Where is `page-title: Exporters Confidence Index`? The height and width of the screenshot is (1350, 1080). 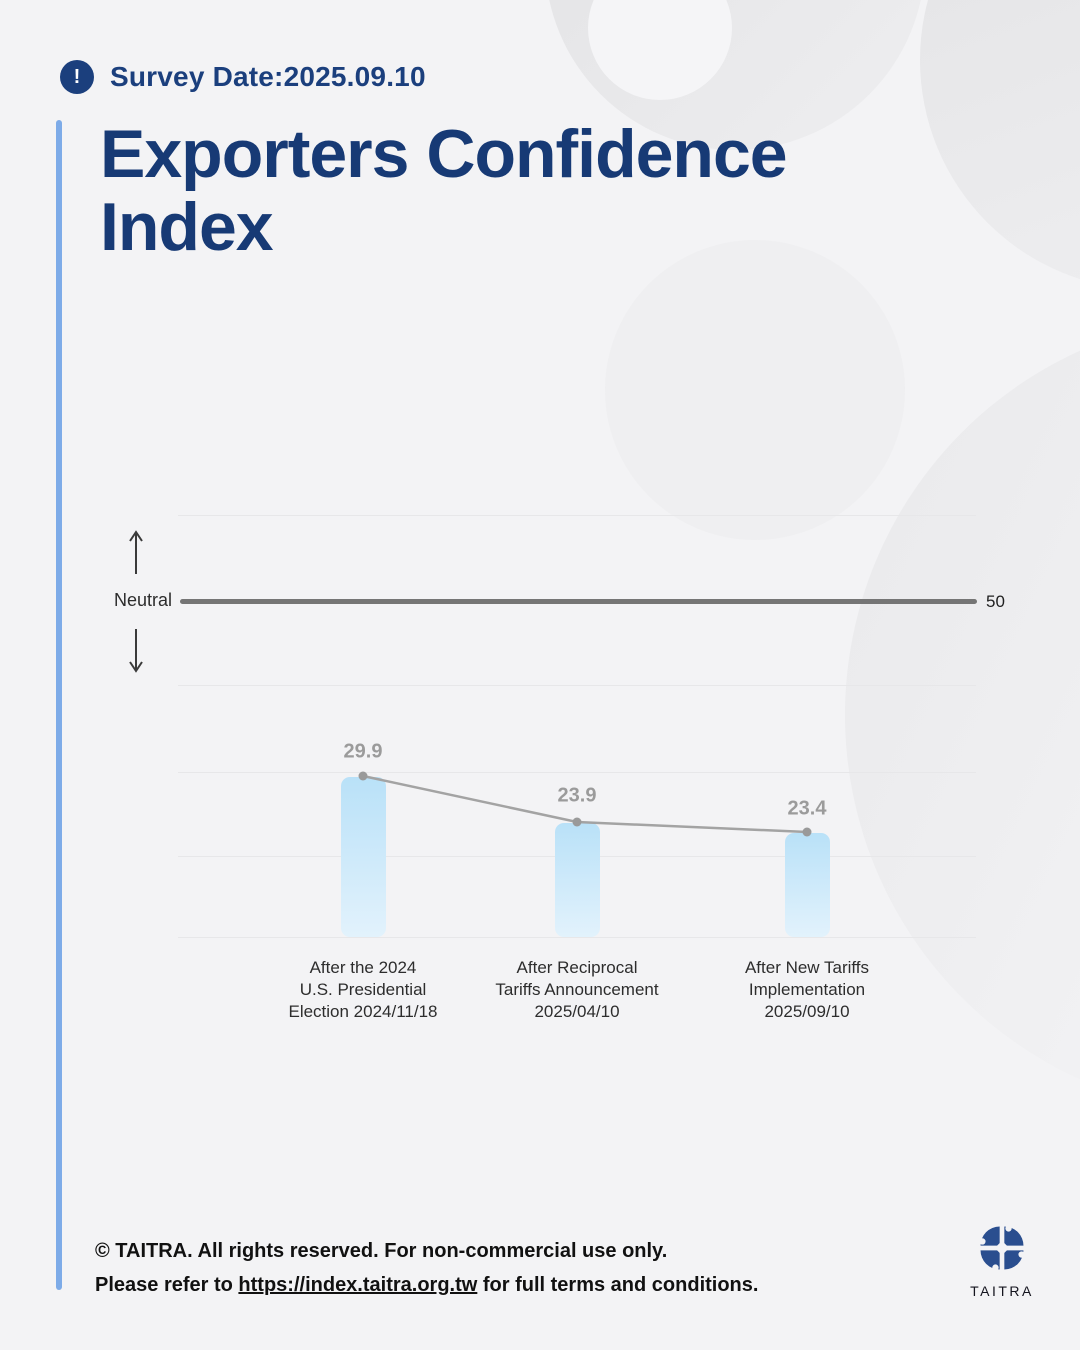 page-title: Exporters Confidence Index is located at coordinates (444, 190).